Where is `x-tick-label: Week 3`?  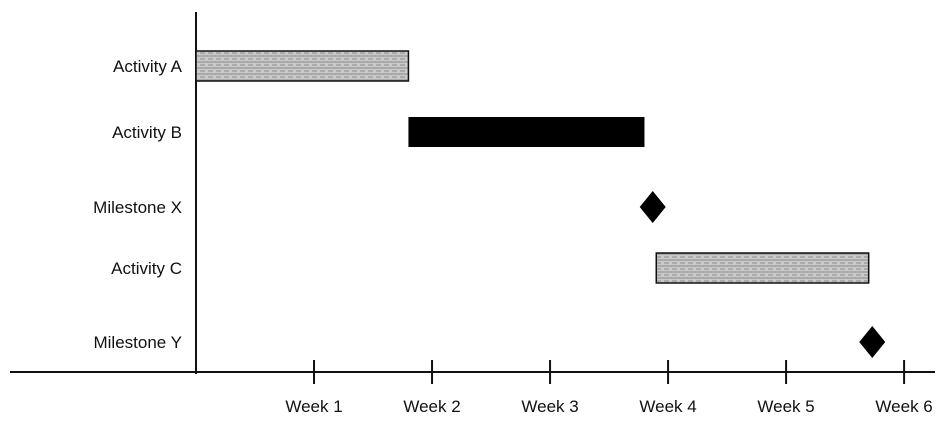 x-tick-label: Week 3 is located at coordinates (549, 406).